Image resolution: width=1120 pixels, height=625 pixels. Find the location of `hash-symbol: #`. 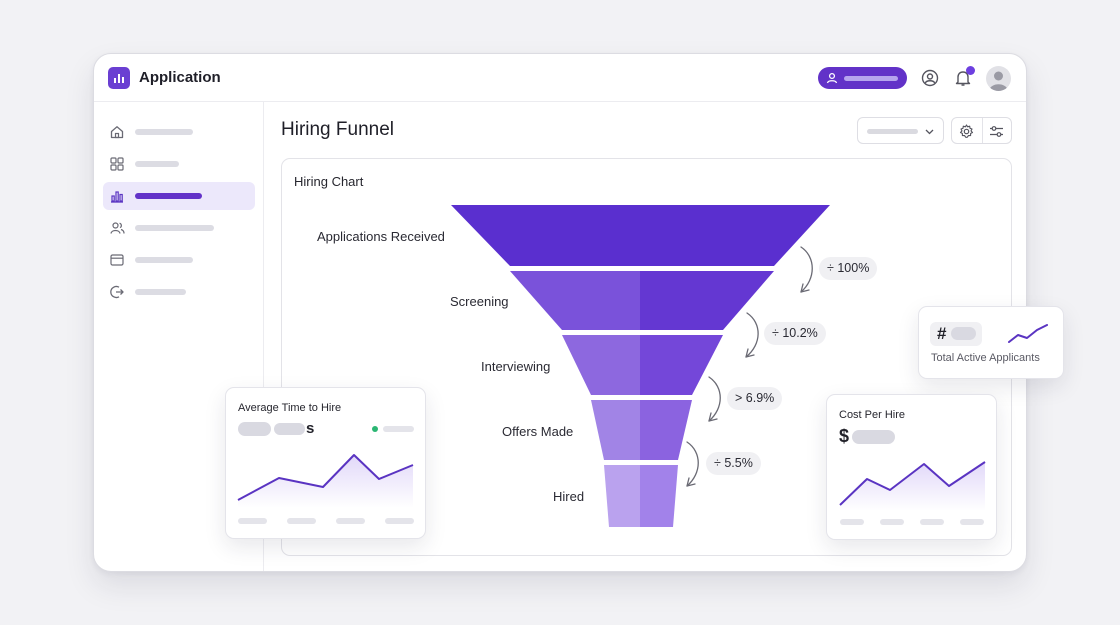

hash-symbol: # is located at coordinates (942, 333).